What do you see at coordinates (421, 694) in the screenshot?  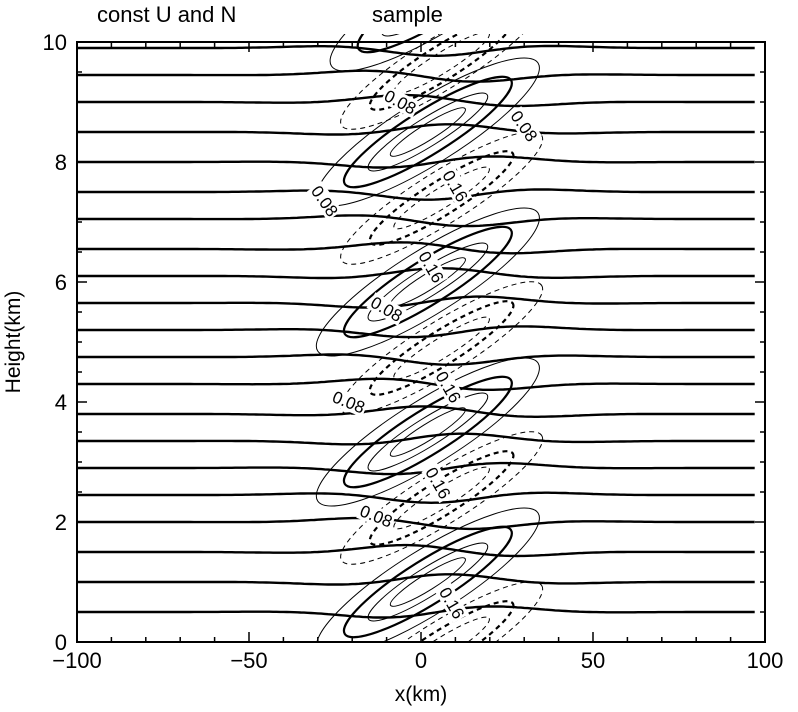 I see `x-axis-label: x(km)` at bounding box center [421, 694].